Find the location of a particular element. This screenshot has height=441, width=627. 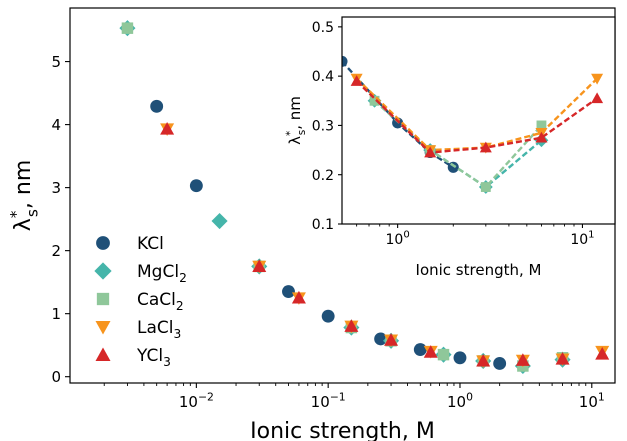

legend-item: MgCl2 is located at coordinates (140, 273).